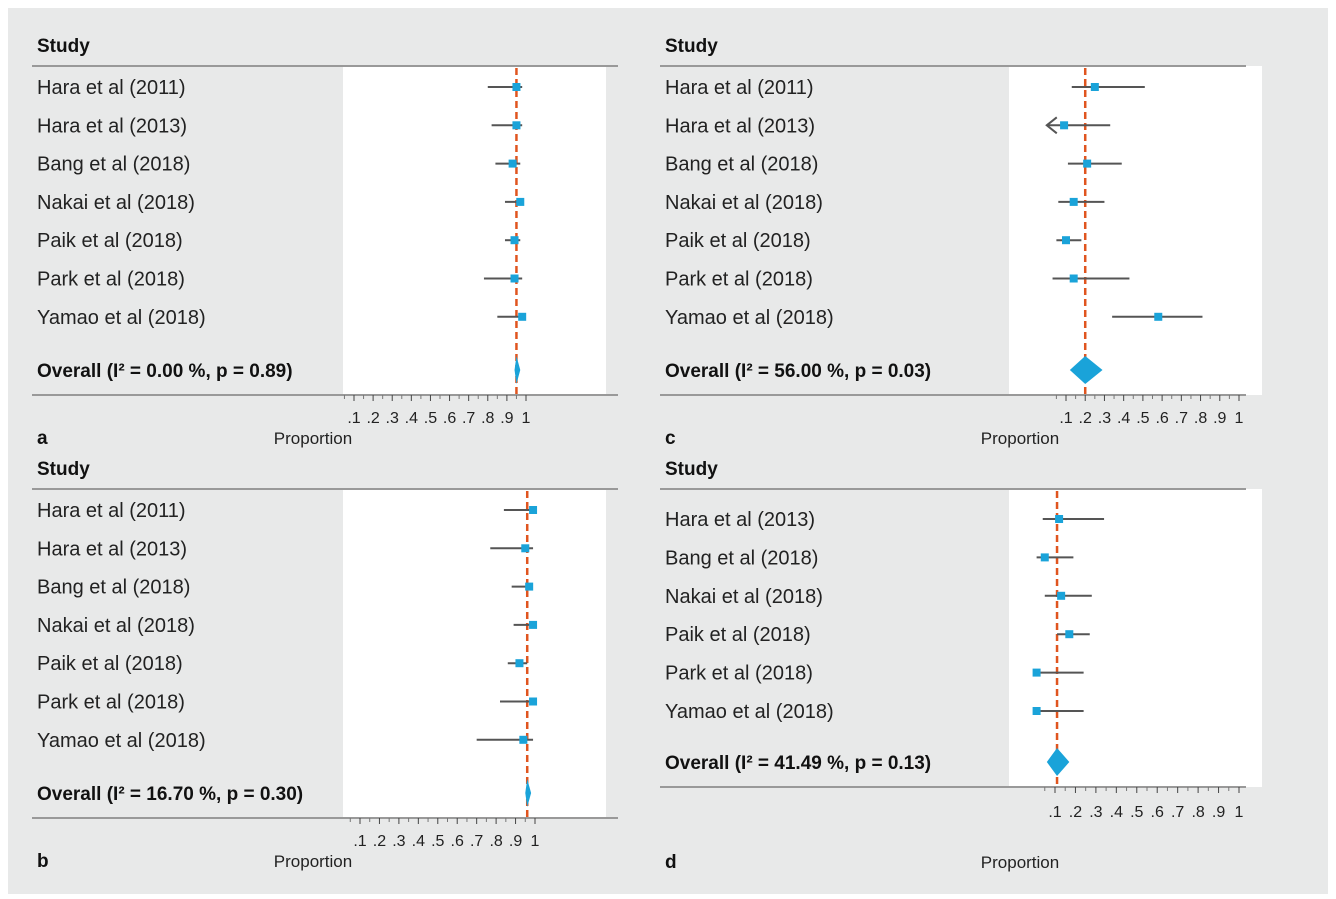 The height and width of the screenshot is (899, 1336). What do you see at coordinates (798, 371) in the screenshot?
I see `overall-label: Overall (I² = 56.00 %, p = 0.03)` at bounding box center [798, 371].